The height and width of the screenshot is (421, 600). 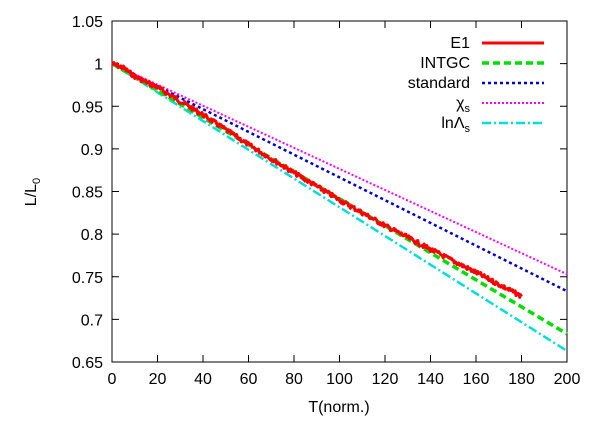 I want to click on x-tick-label: 40, so click(x=203, y=379).